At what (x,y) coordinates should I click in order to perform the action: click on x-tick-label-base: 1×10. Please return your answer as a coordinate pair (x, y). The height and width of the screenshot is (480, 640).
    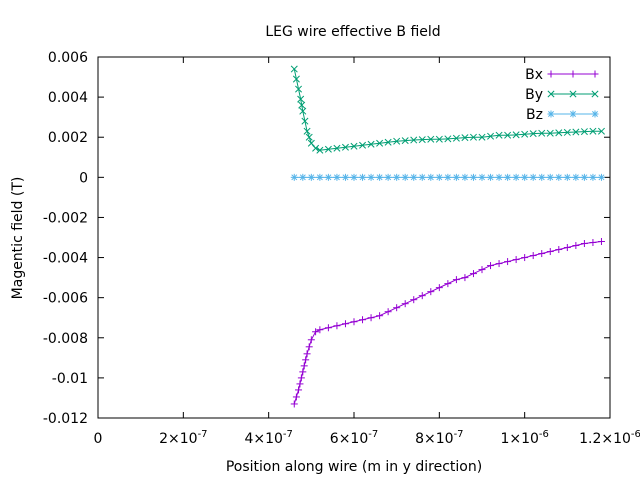
    Looking at the image, I should click on (519, 439).